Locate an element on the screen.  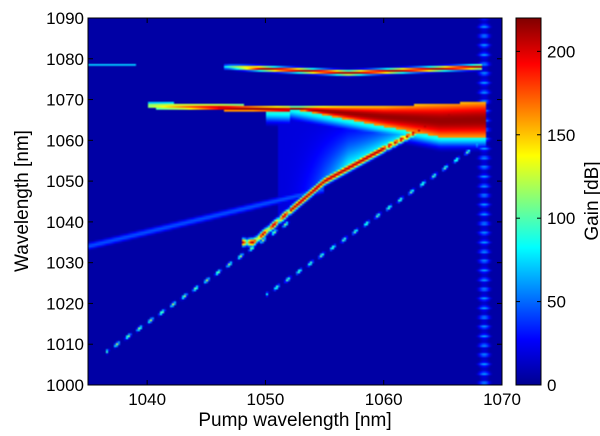
y-tick-label: 1050 is located at coordinates (65, 181).